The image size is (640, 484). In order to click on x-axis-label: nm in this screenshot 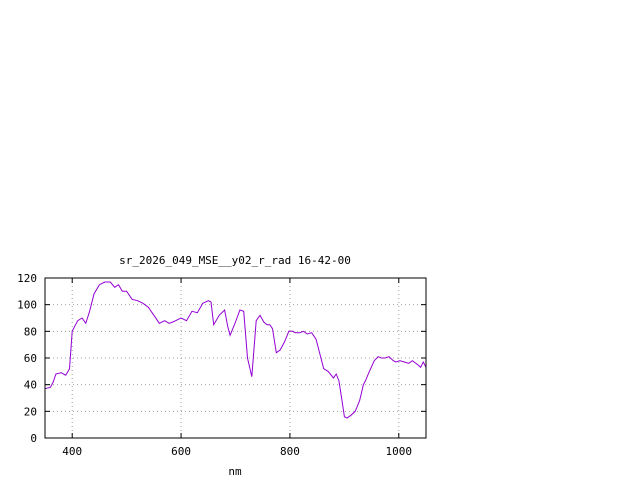, I will do `click(235, 471)`.